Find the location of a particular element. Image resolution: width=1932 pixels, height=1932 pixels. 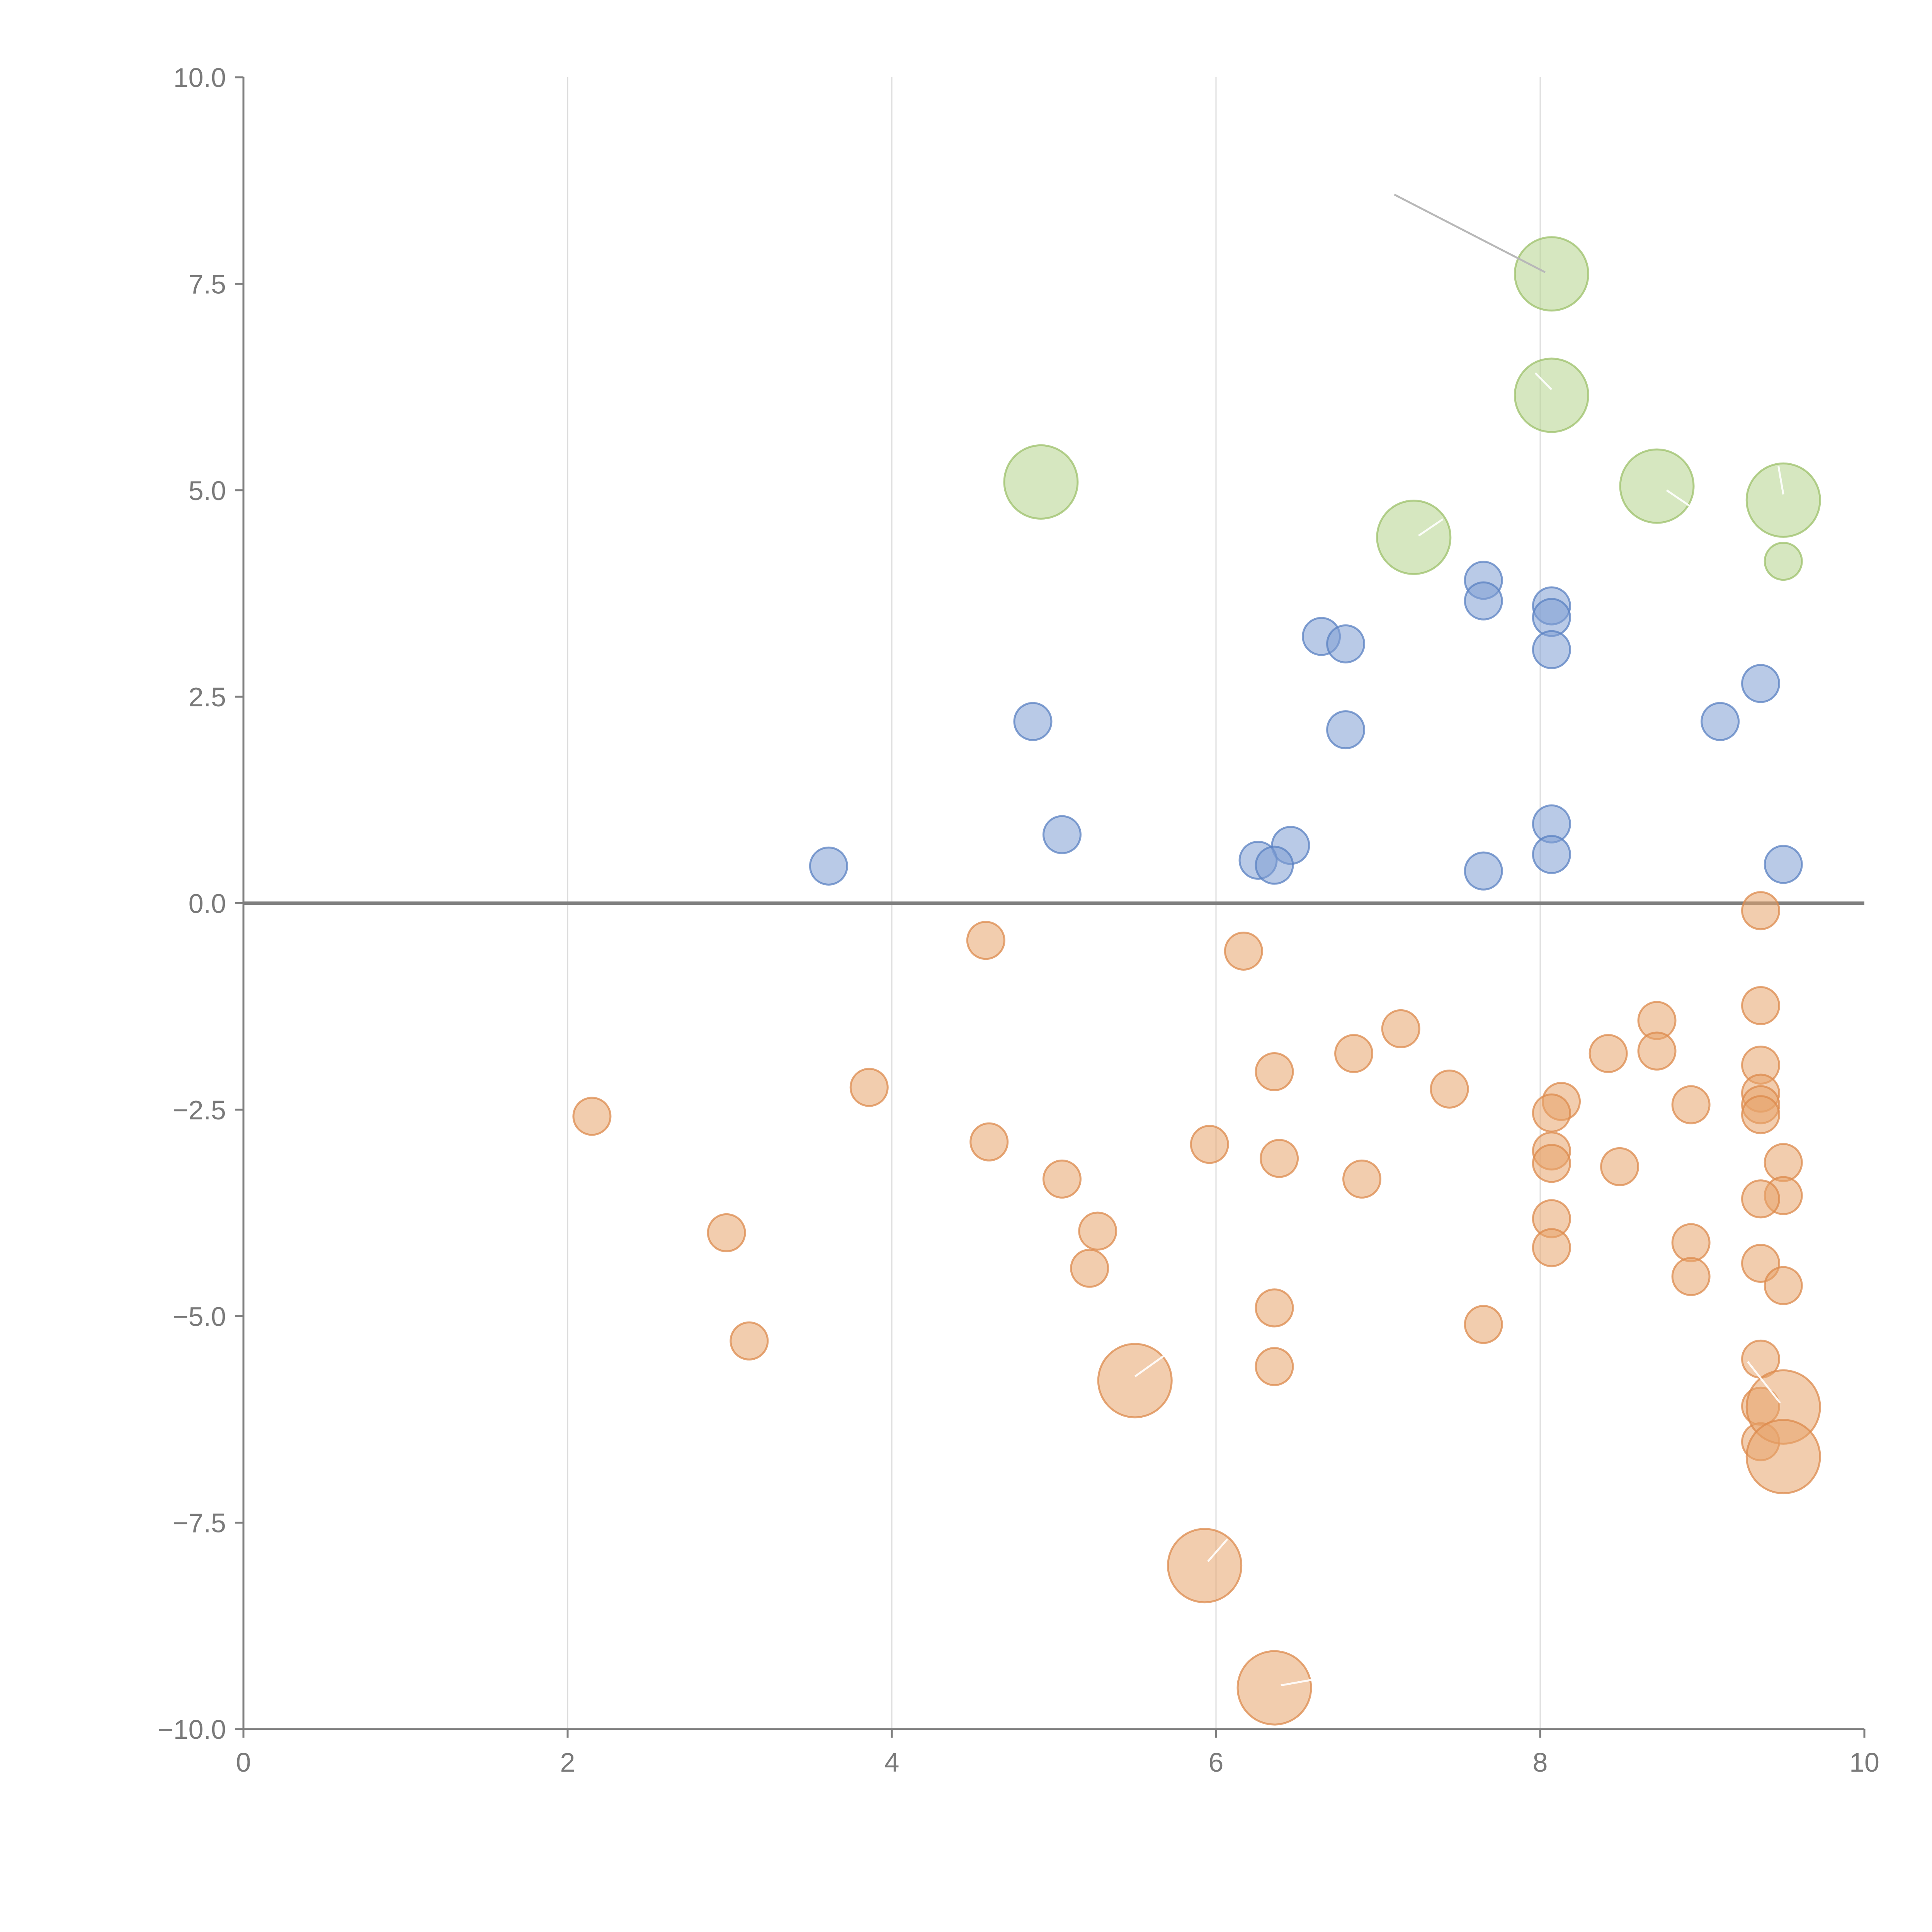

y-tick-label: 5.0 is located at coordinates (207, 491).